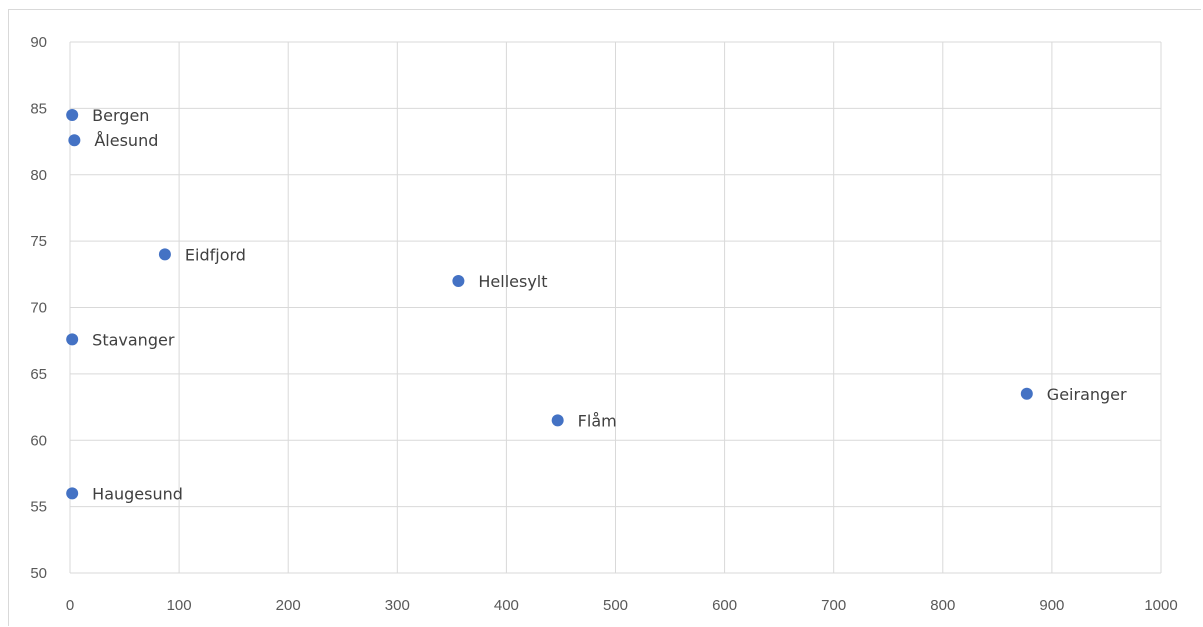 Image resolution: width=1203 pixels, height=627 pixels. What do you see at coordinates (179, 605) in the screenshot?
I see `x-tick-label: 100` at bounding box center [179, 605].